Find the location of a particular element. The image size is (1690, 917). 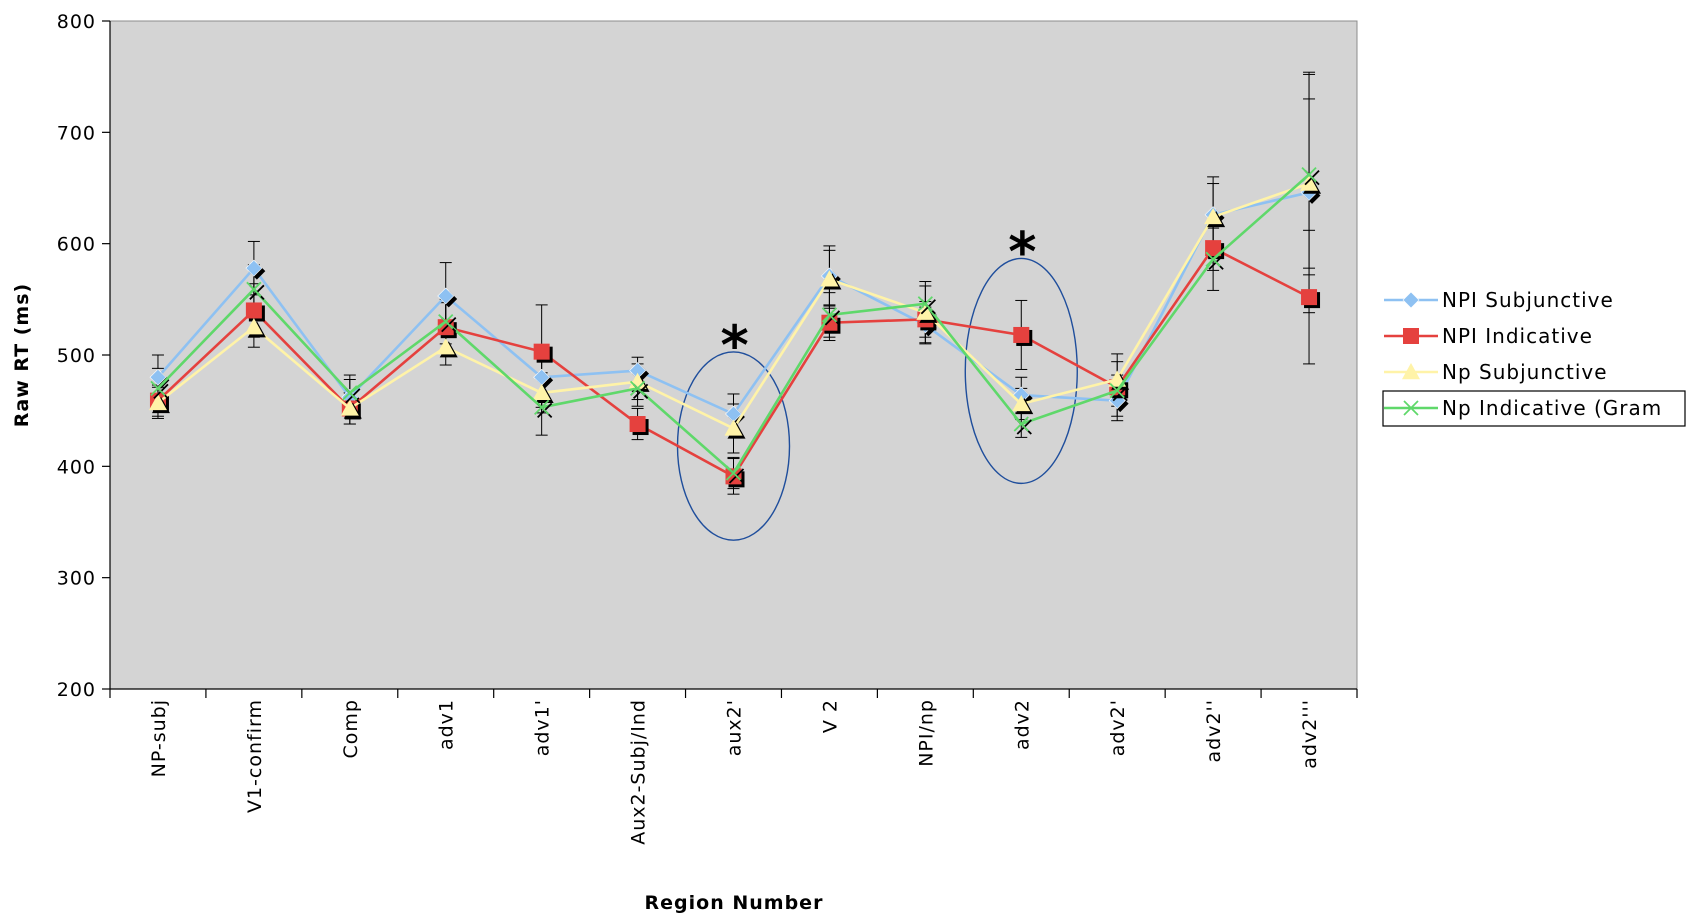

legend-item: Np Indicative (Gram is located at coordinates (1523, 408).